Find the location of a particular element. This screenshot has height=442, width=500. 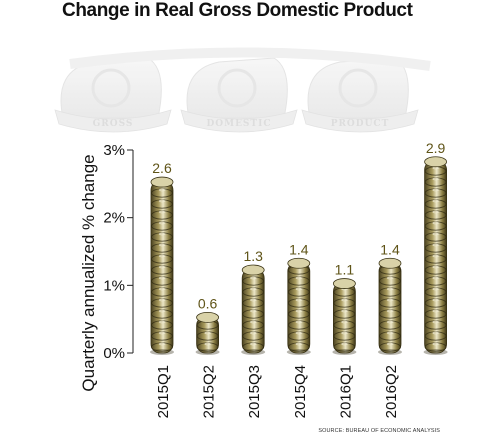

value-label: 2.6 is located at coordinates (162, 168).